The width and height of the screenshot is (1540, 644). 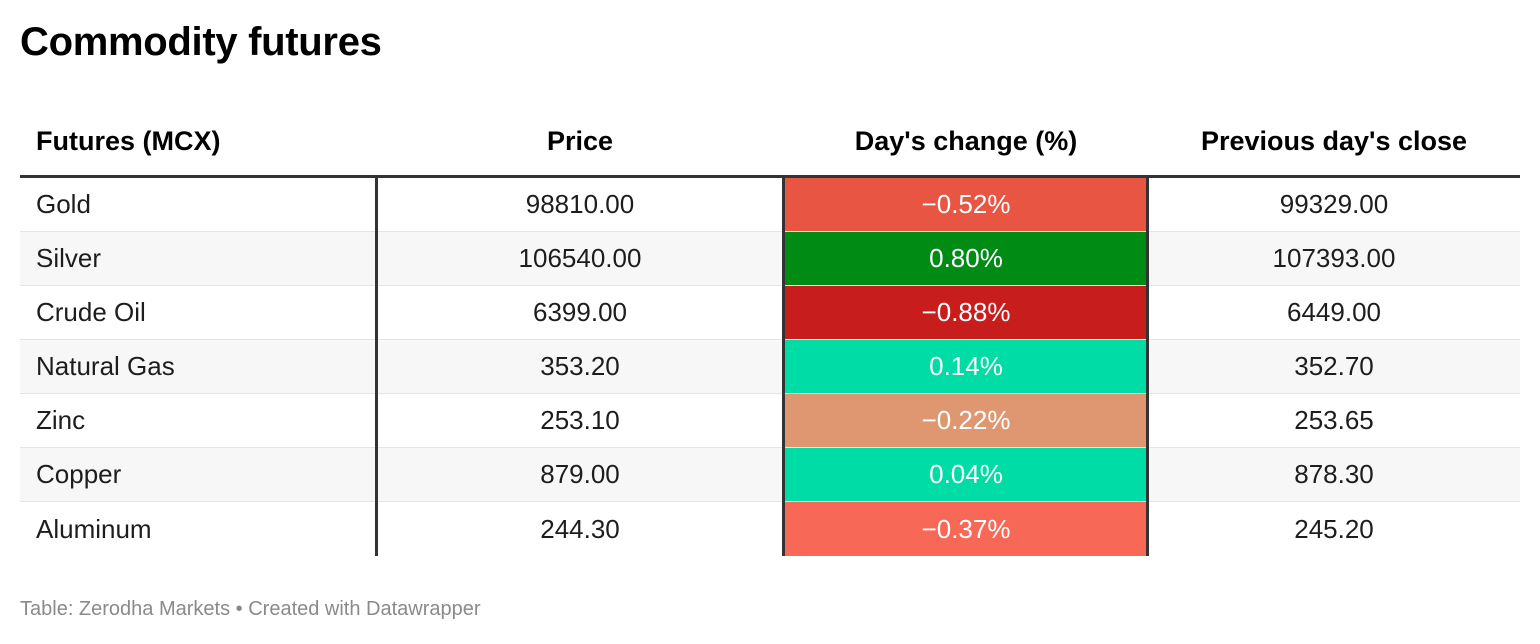 What do you see at coordinates (770, 259) in the screenshot?
I see `table-row: Silver 106540.00 0.80% 107393.00` at bounding box center [770, 259].